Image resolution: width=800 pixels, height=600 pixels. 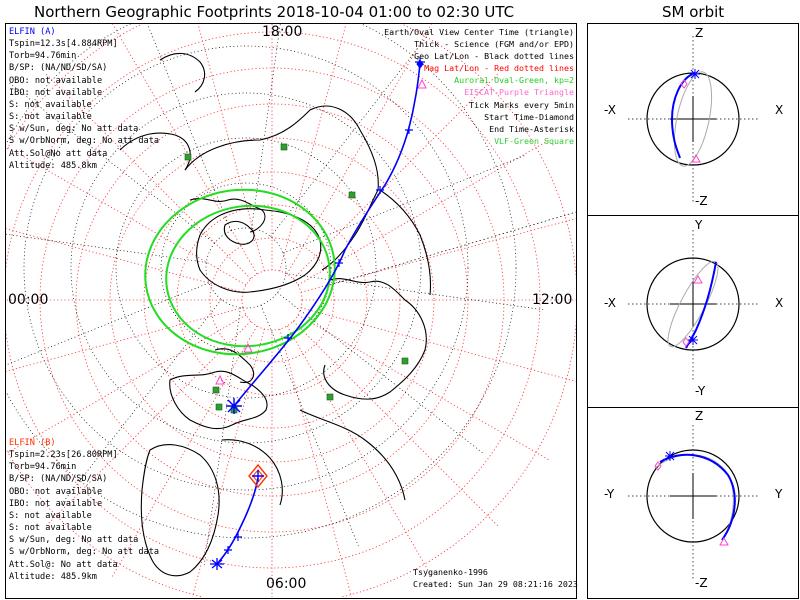 What do you see at coordinates (217, 564) in the screenshot?
I see `elfin-b-end-asterisk` at bounding box center [217, 564].